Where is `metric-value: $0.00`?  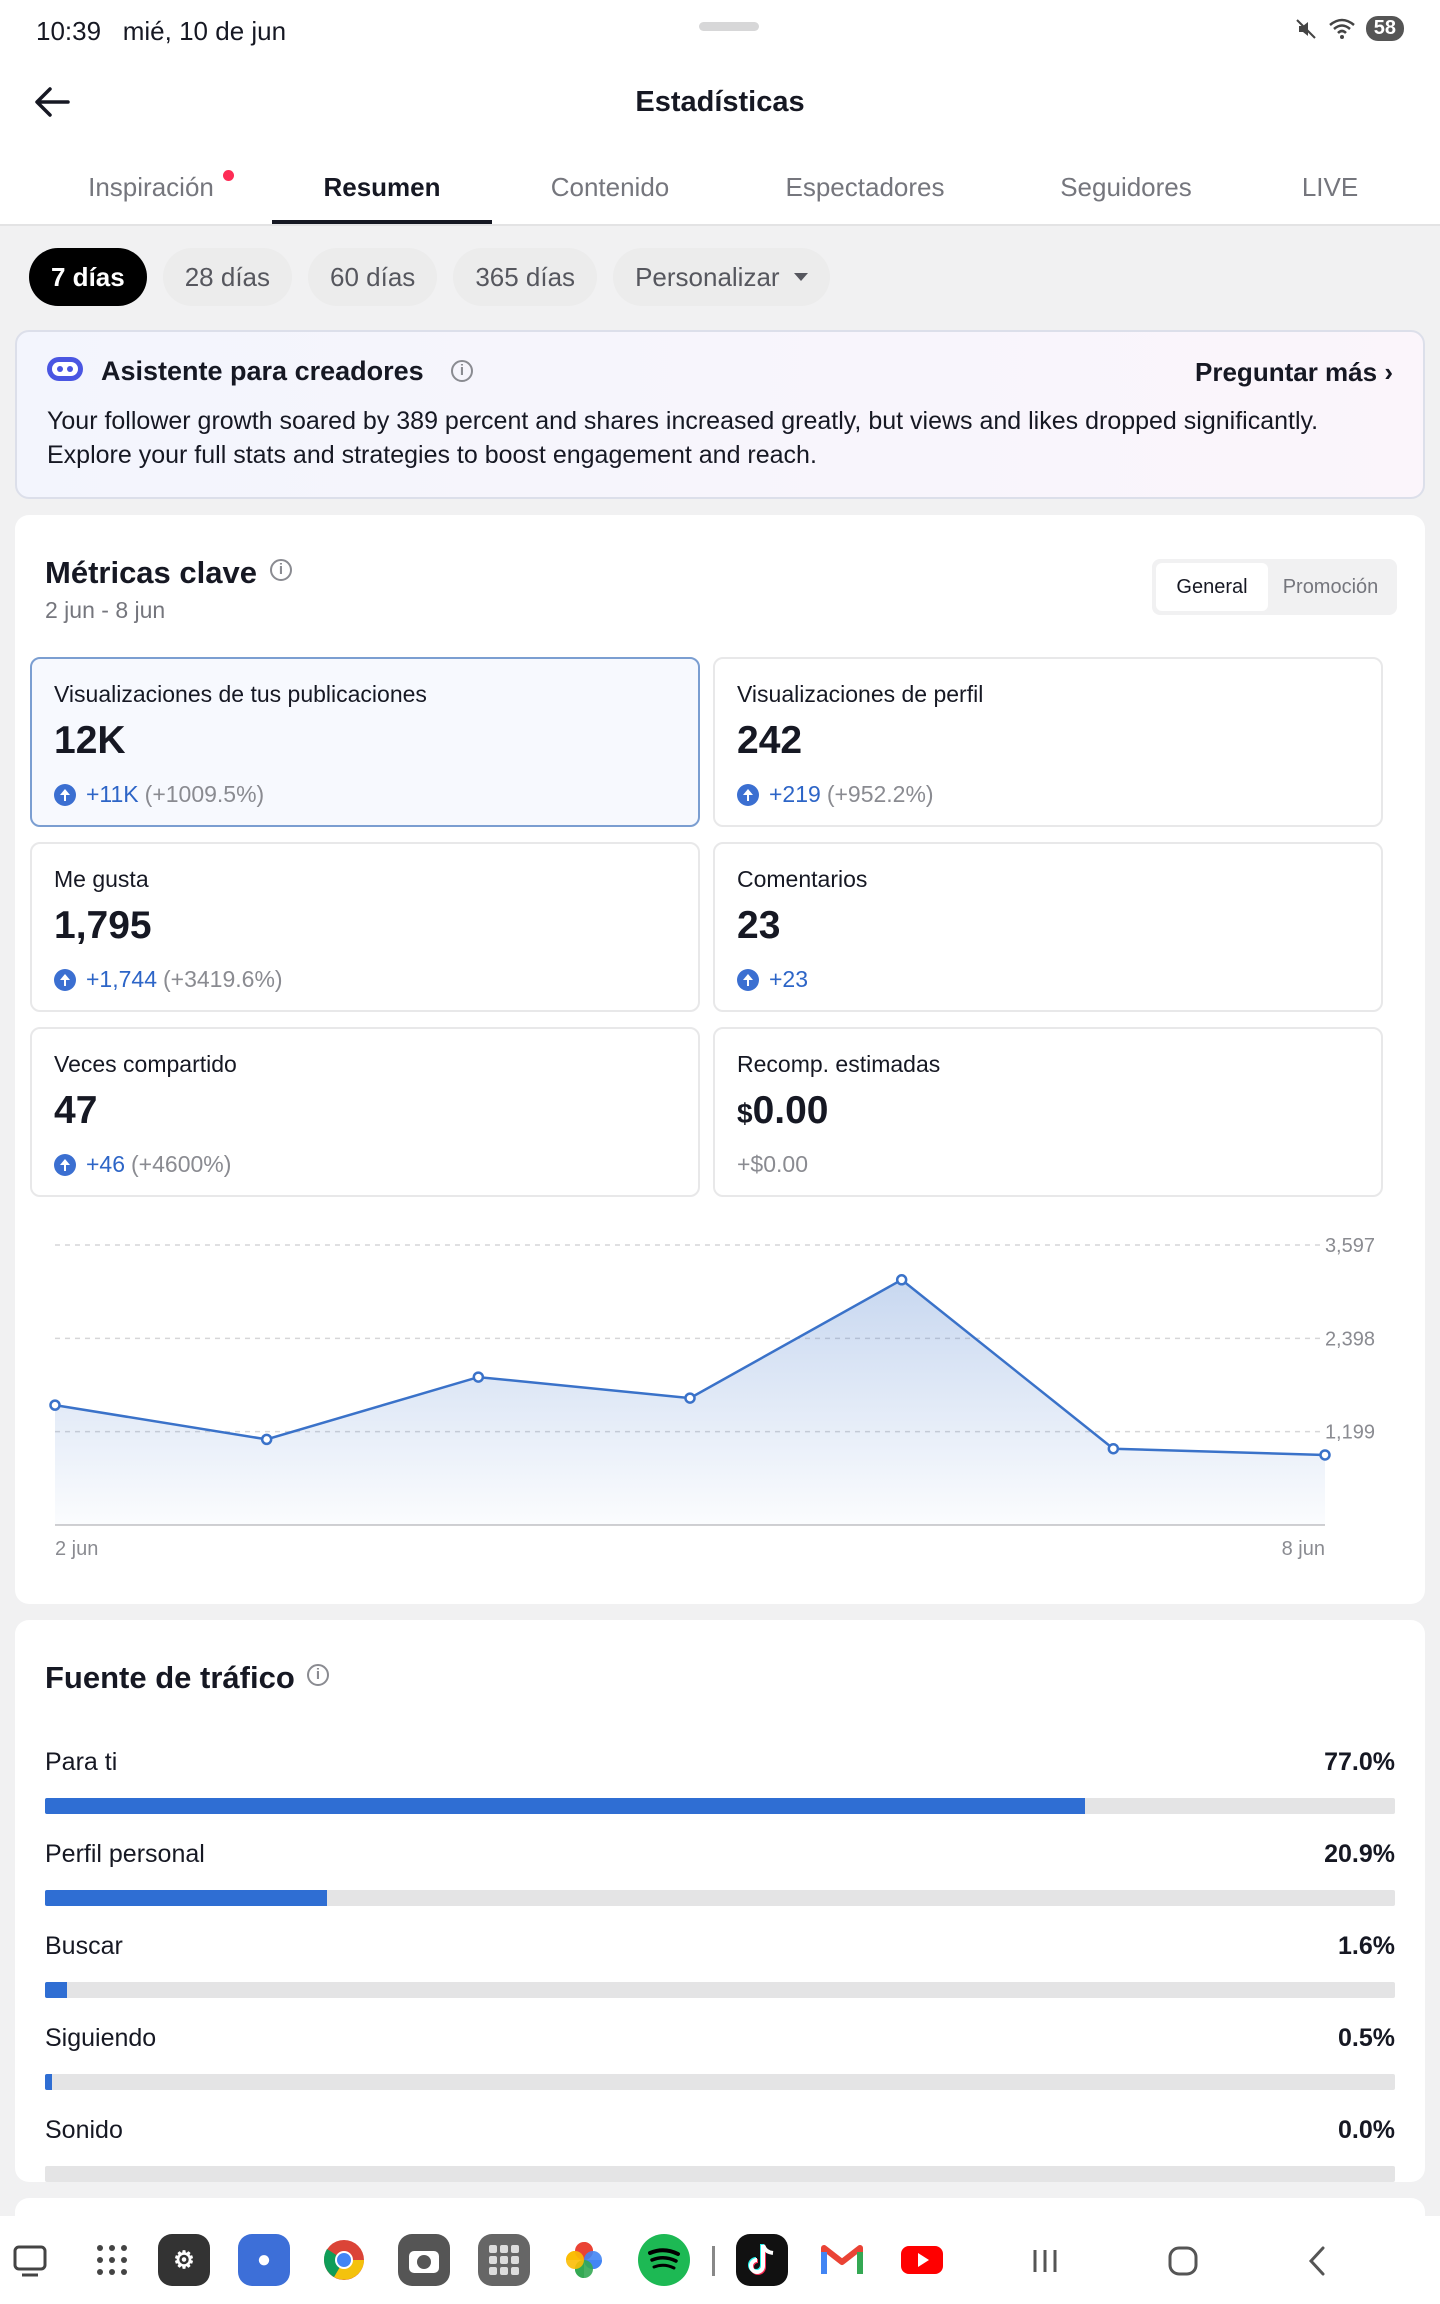
metric-value: $0.00 is located at coordinates (783, 1110).